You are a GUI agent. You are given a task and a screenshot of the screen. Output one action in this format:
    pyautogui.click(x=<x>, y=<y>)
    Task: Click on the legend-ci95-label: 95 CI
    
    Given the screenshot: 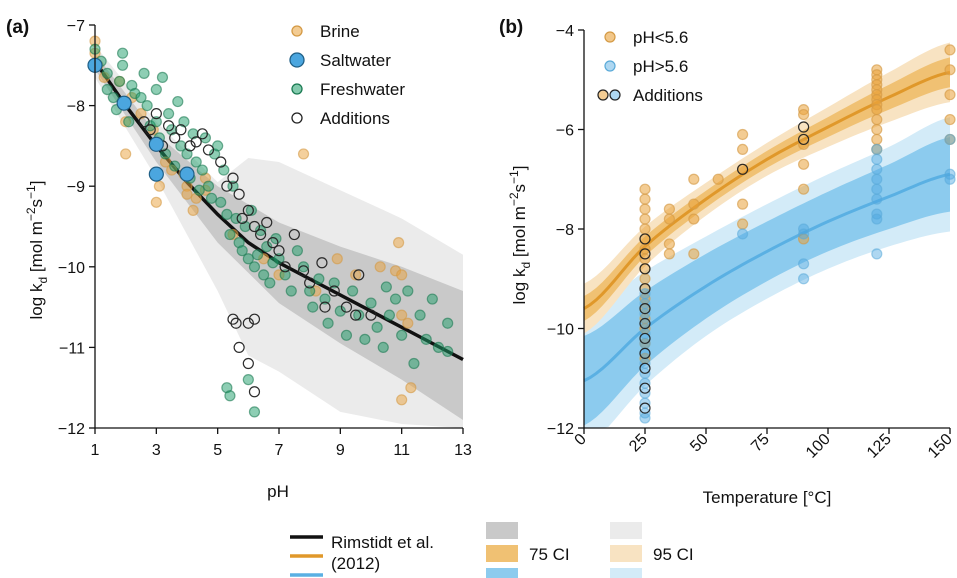 What is the action you would take?
    pyautogui.click(x=673, y=554)
    